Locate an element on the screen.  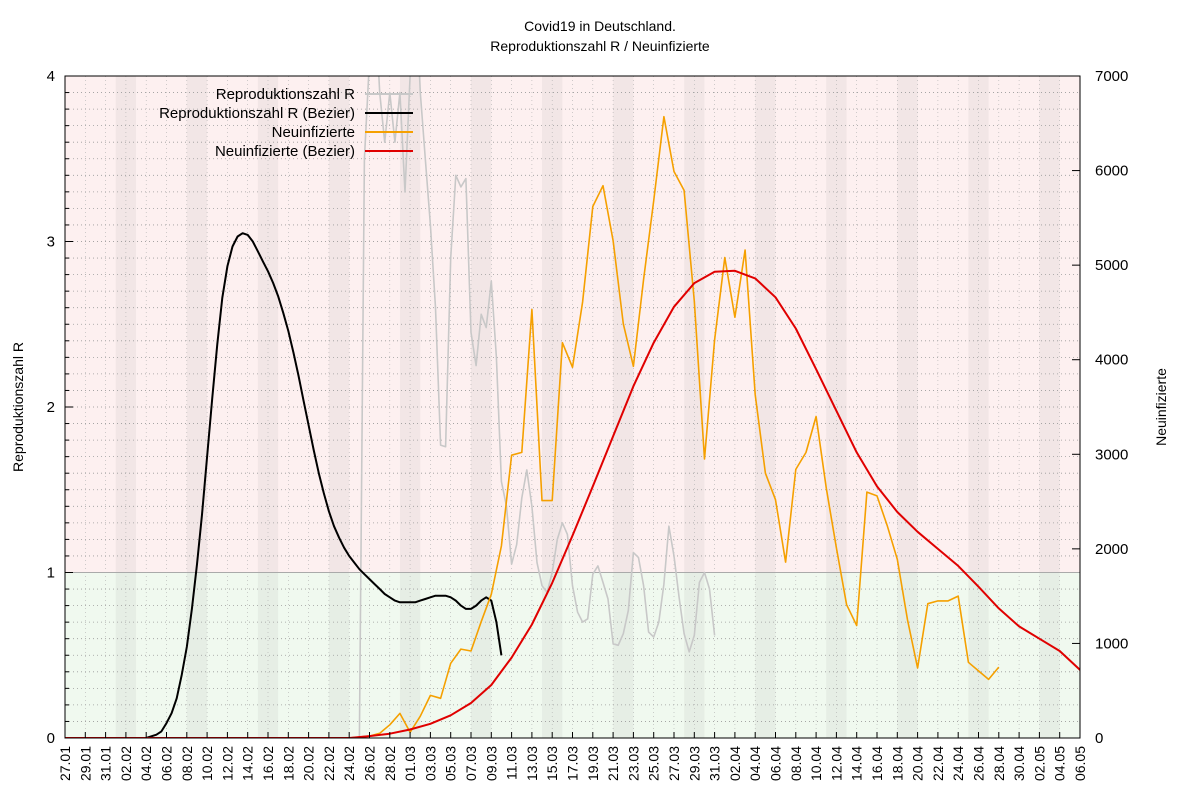
x-tick-label: 01.03 is located at coordinates (410, 763).